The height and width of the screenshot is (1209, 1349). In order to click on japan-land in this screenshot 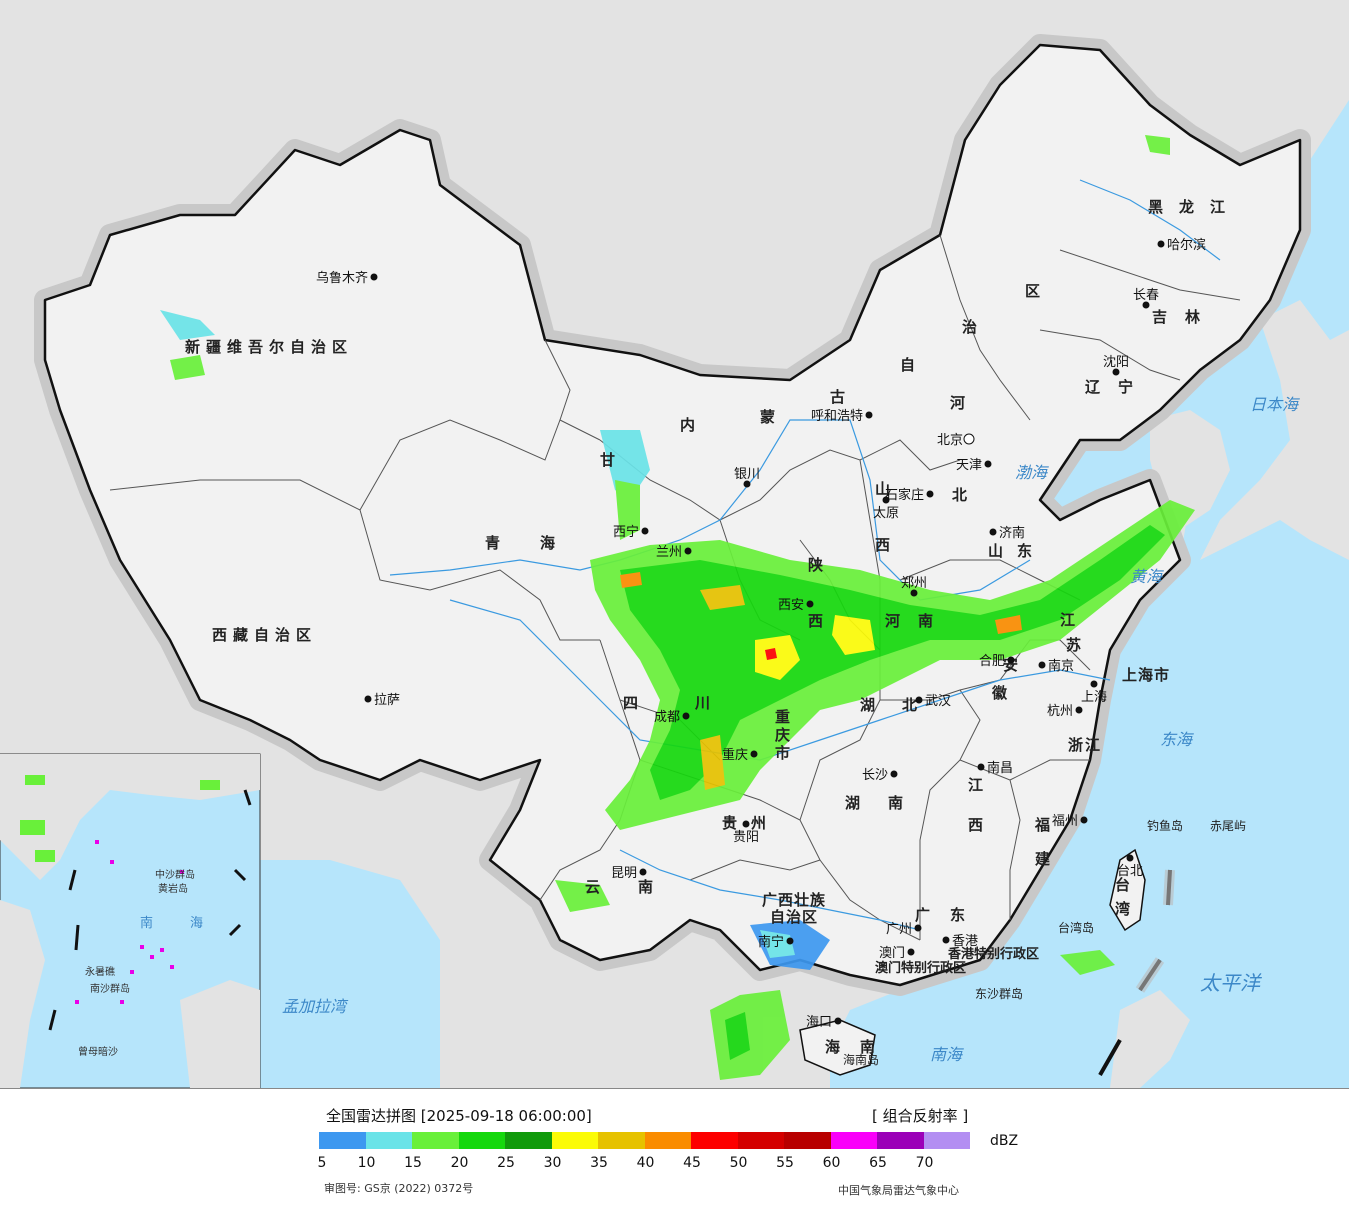, I will do `click(1274, 430)`.